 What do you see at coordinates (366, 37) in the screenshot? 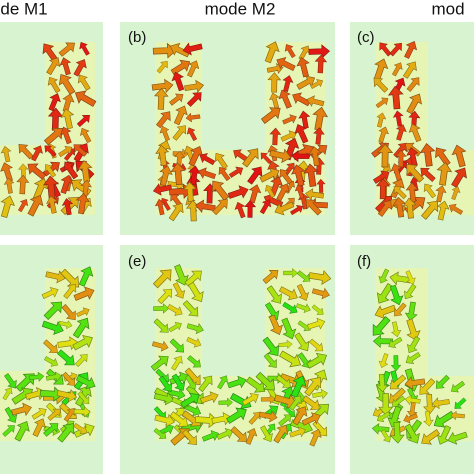
I see `panel-label: (c)` at bounding box center [366, 37].